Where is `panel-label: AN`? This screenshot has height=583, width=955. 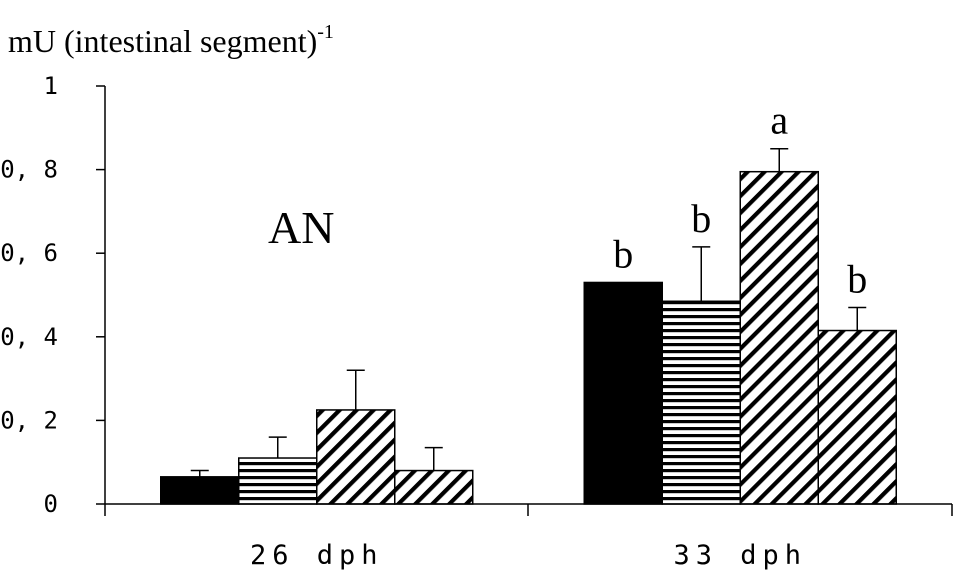
panel-label: AN is located at coordinates (301, 227).